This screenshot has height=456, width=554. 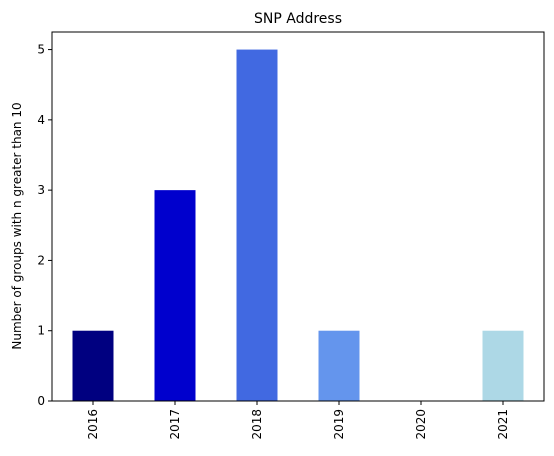 What do you see at coordinates (298, 420) in the screenshot?
I see `x-axis: 2016 2017 2018 2019 2020 2021` at bounding box center [298, 420].